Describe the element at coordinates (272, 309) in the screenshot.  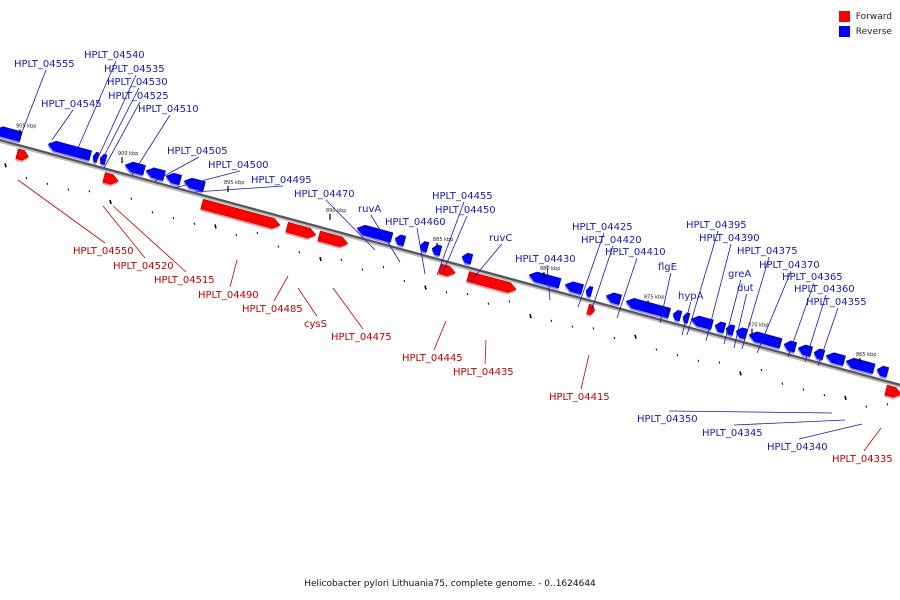
I see `gene-label-hplt-04485: HPLT_04485` at that location.